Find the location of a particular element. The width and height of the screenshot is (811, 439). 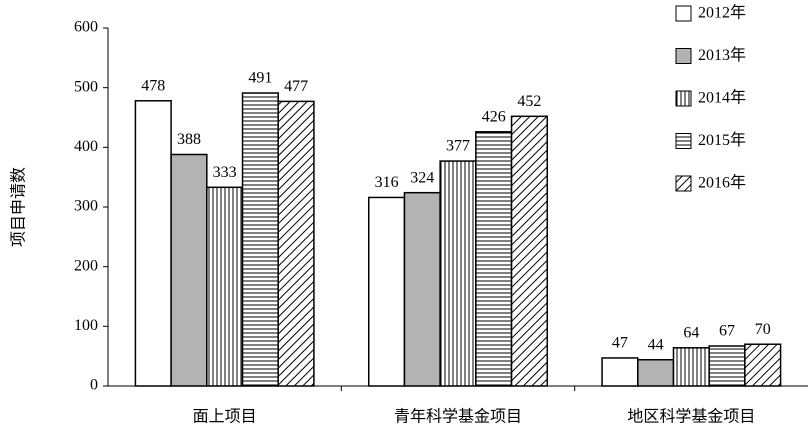

value-label: 44 is located at coordinates (656, 344).